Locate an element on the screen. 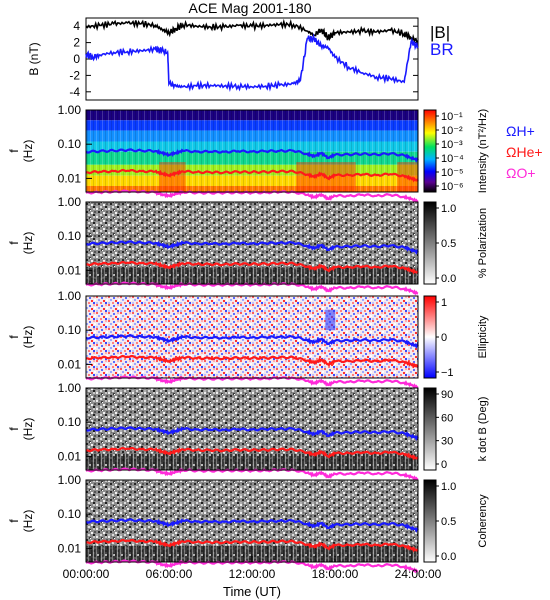 This screenshot has width=550, height=600. bfield-series-group is located at coordinates (252, 55).